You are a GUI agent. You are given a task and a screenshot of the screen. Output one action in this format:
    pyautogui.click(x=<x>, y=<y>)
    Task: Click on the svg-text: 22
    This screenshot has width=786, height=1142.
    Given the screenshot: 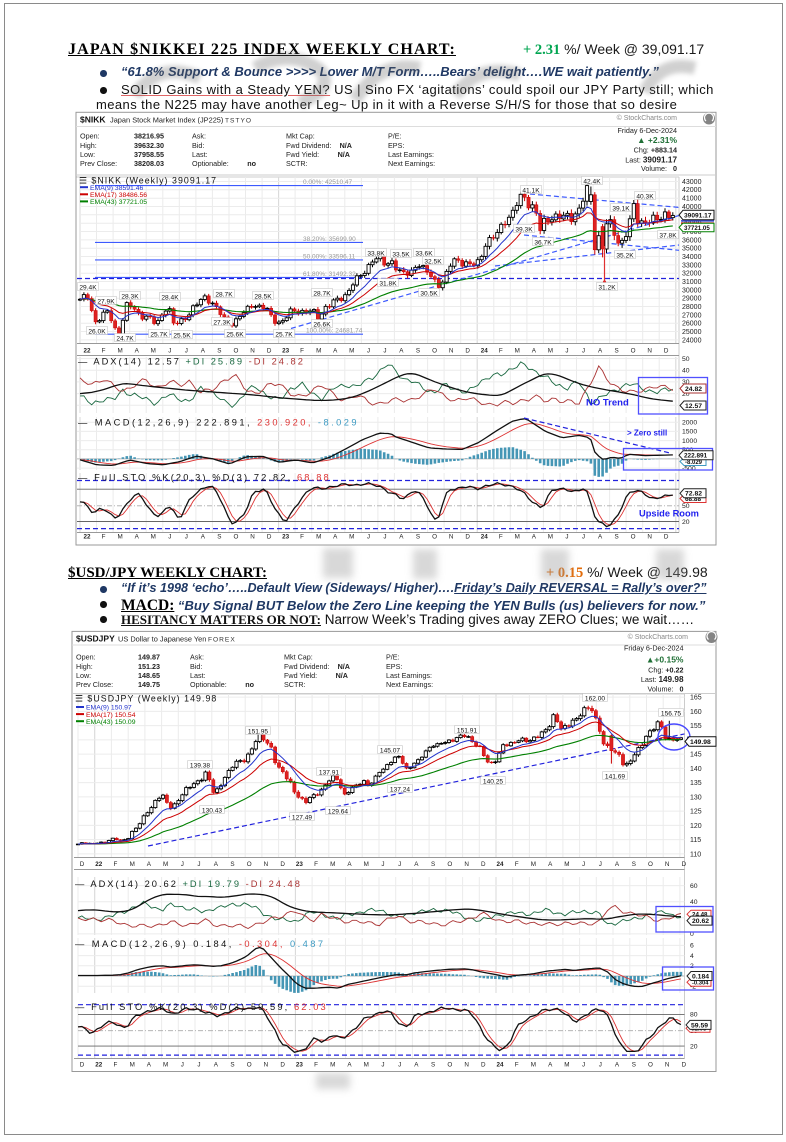 What is the action you would take?
    pyautogui.click(x=99, y=864)
    